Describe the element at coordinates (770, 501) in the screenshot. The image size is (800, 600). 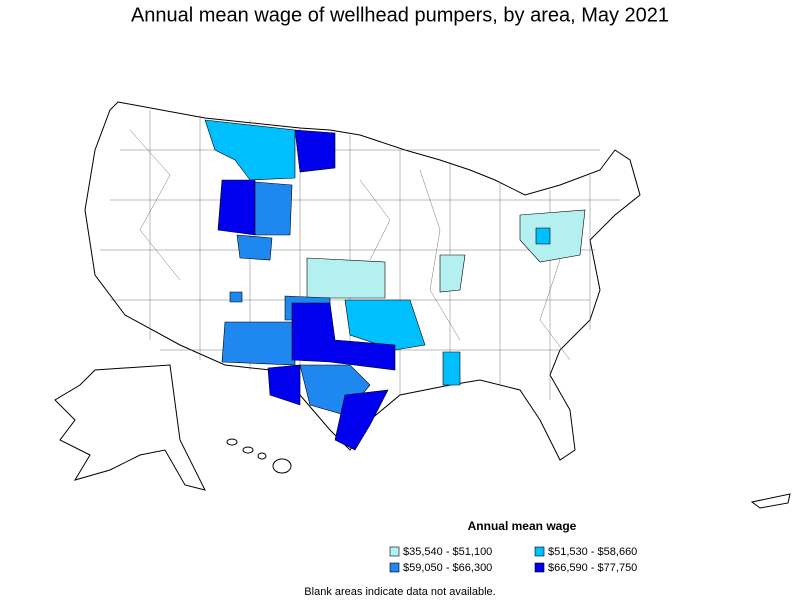
I see `puerto-rico` at that location.